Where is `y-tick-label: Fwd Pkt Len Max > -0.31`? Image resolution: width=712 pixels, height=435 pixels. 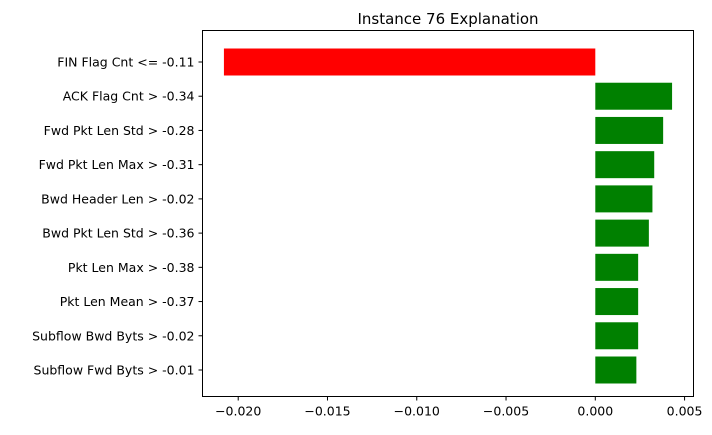 y-tick-label: Fwd Pkt Len Max > -0.31 is located at coordinates (117, 164).